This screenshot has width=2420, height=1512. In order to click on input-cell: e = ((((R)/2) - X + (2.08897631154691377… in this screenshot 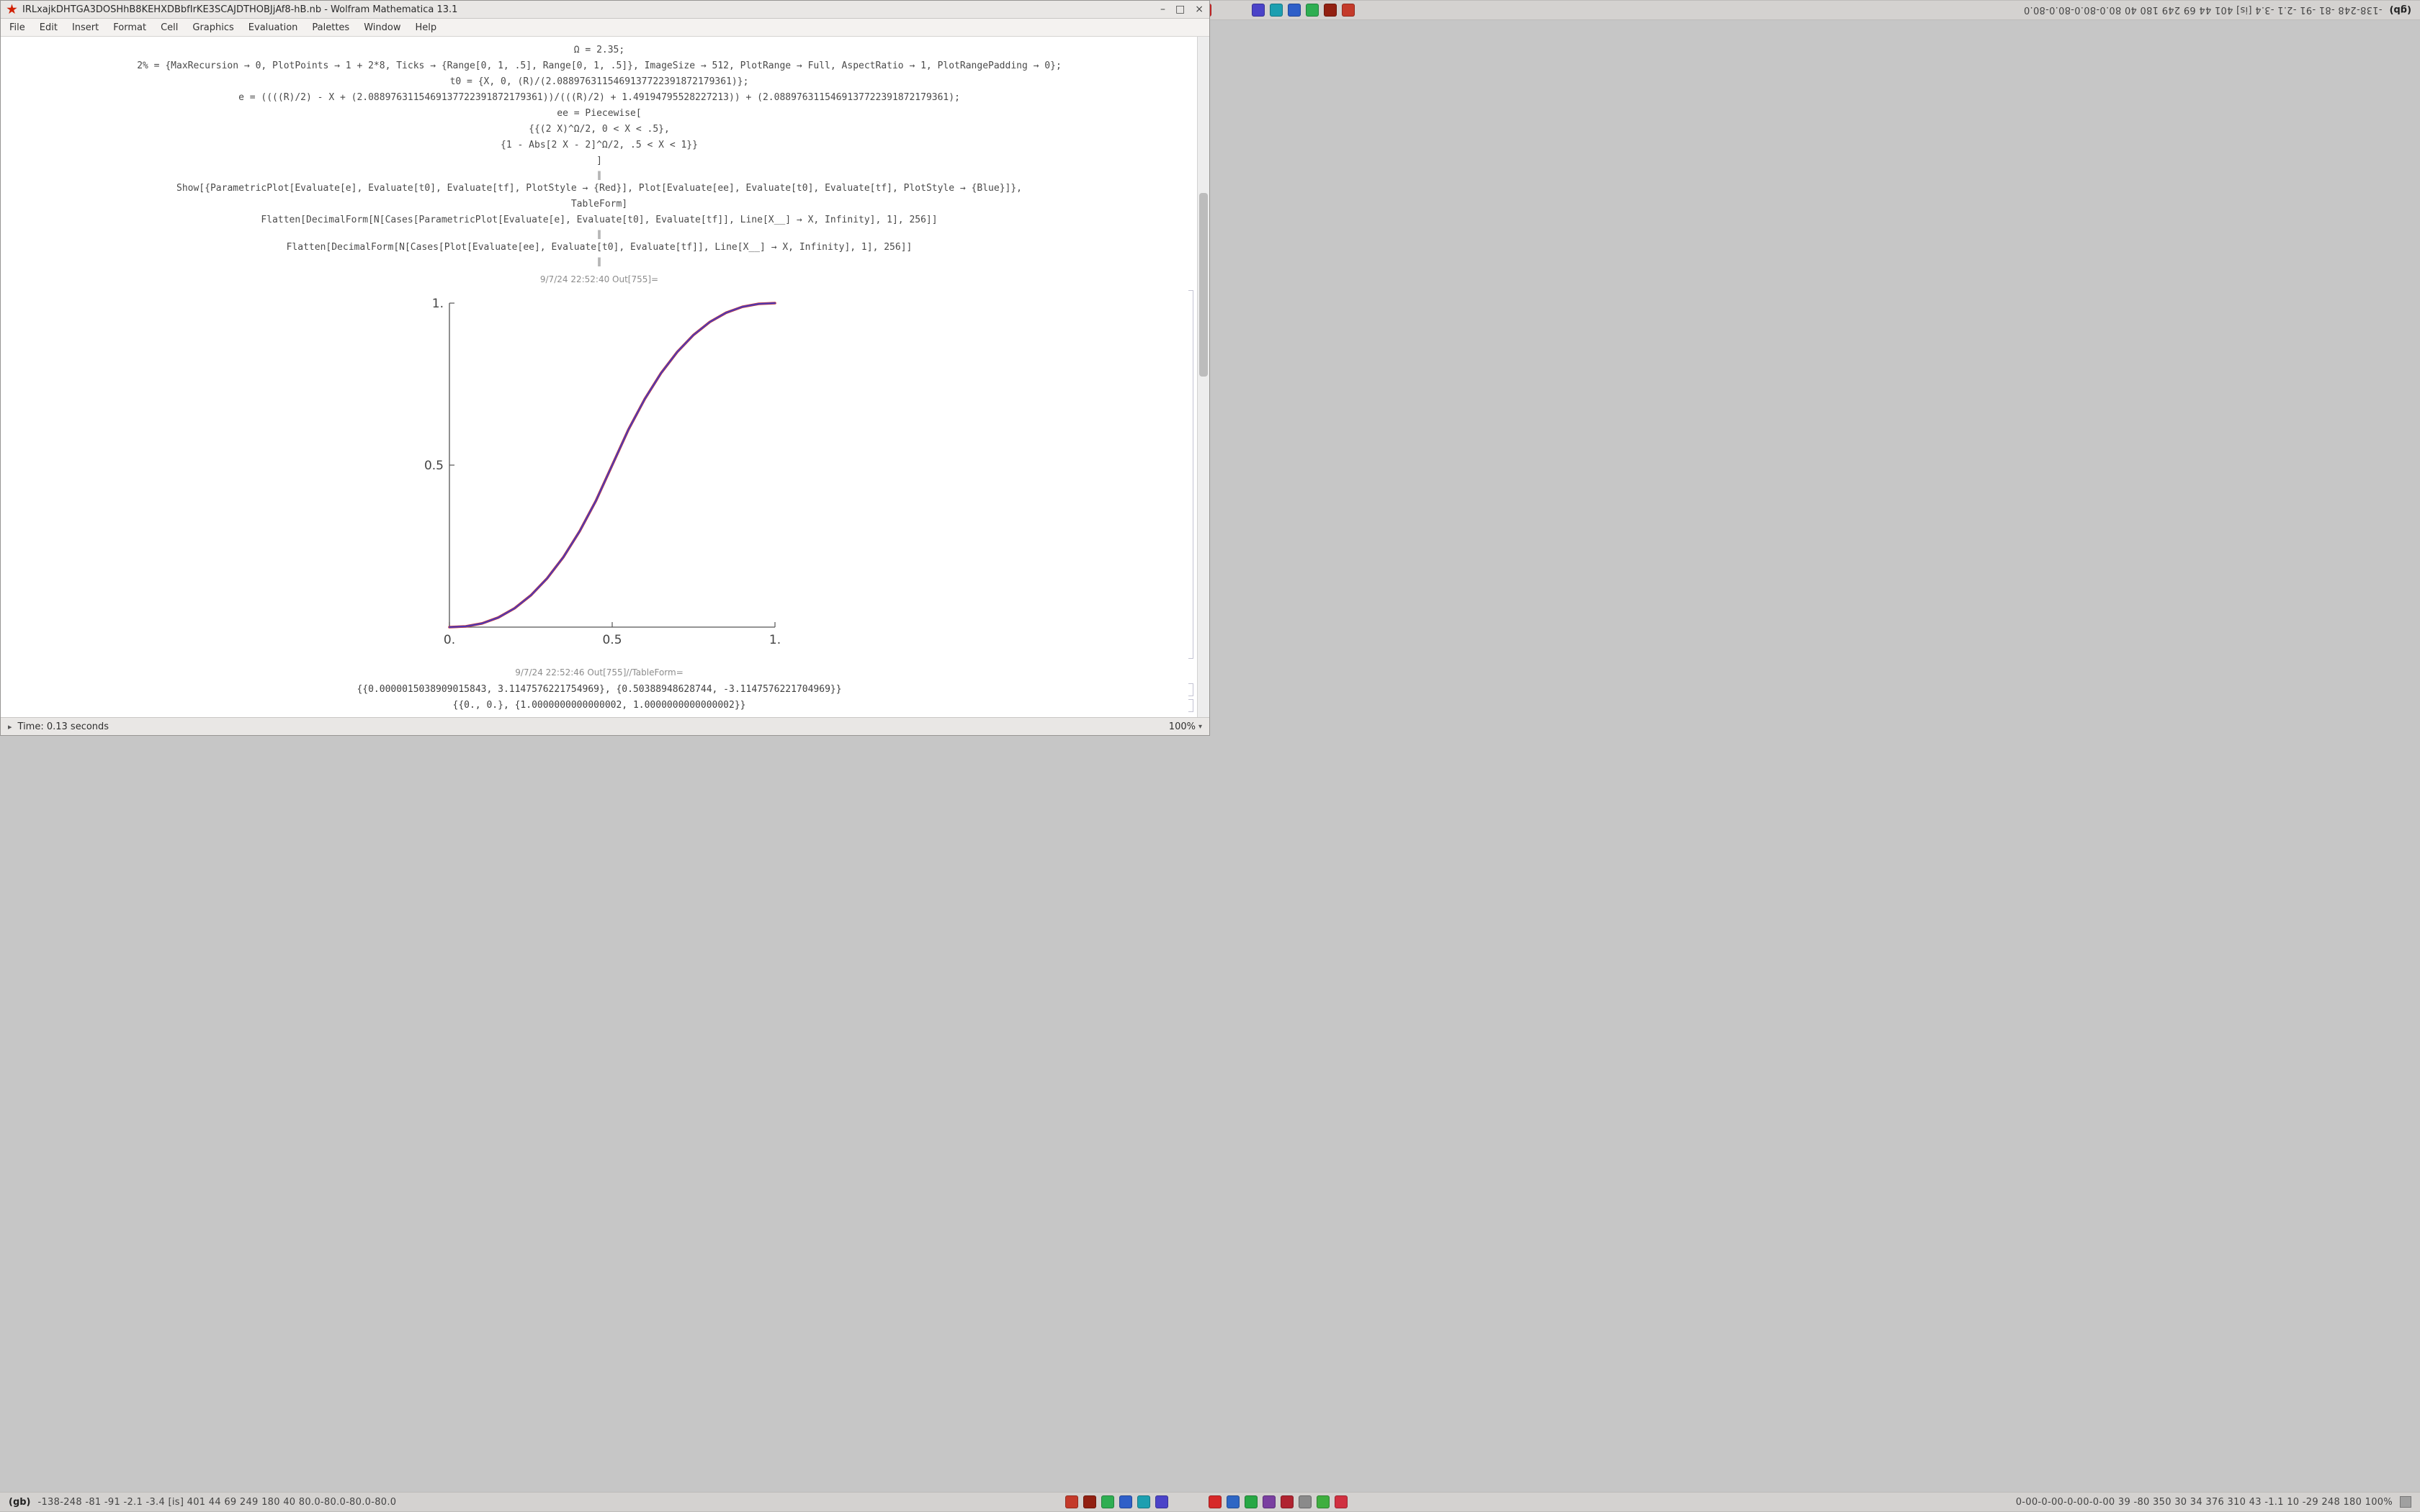, I will do `click(599, 98)`.